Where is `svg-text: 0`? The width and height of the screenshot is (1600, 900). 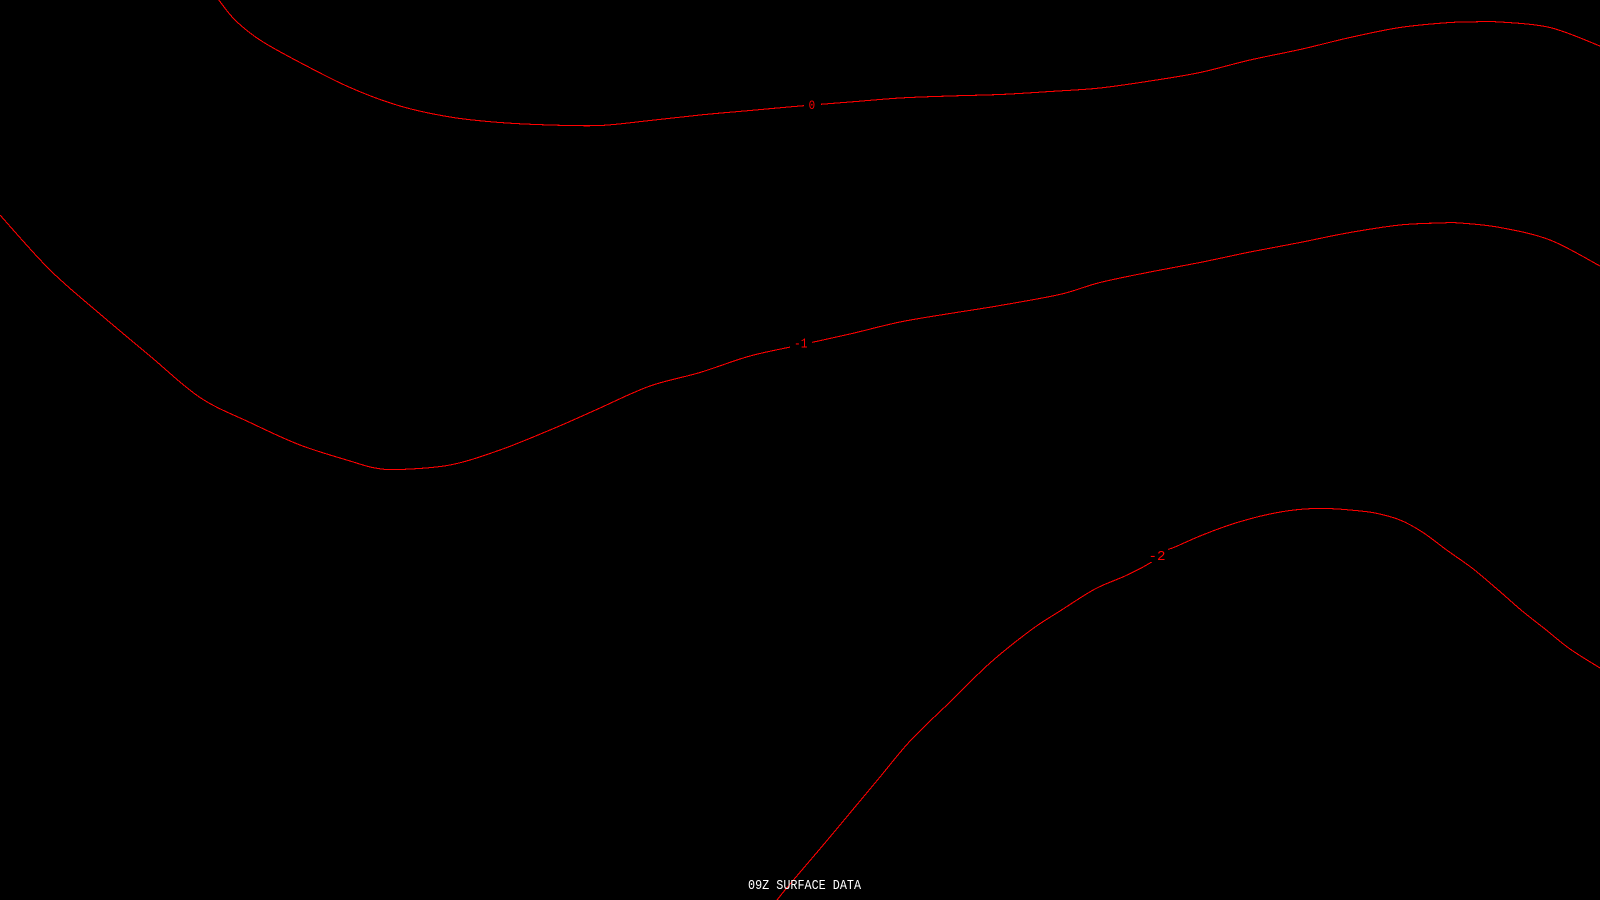
svg-text: 0 is located at coordinates (812, 105).